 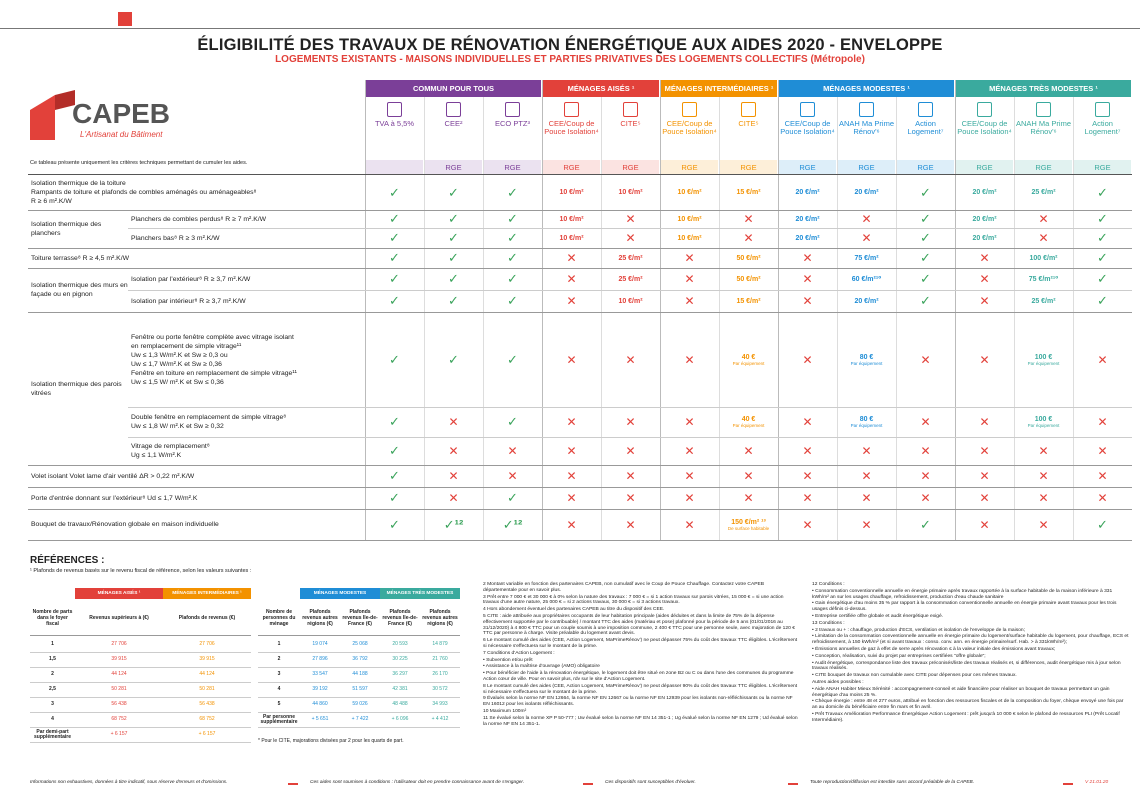 What do you see at coordinates (748, 301) in the screenshot?
I see `cell-value: 15 €/m²` at bounding box center [748, 301].